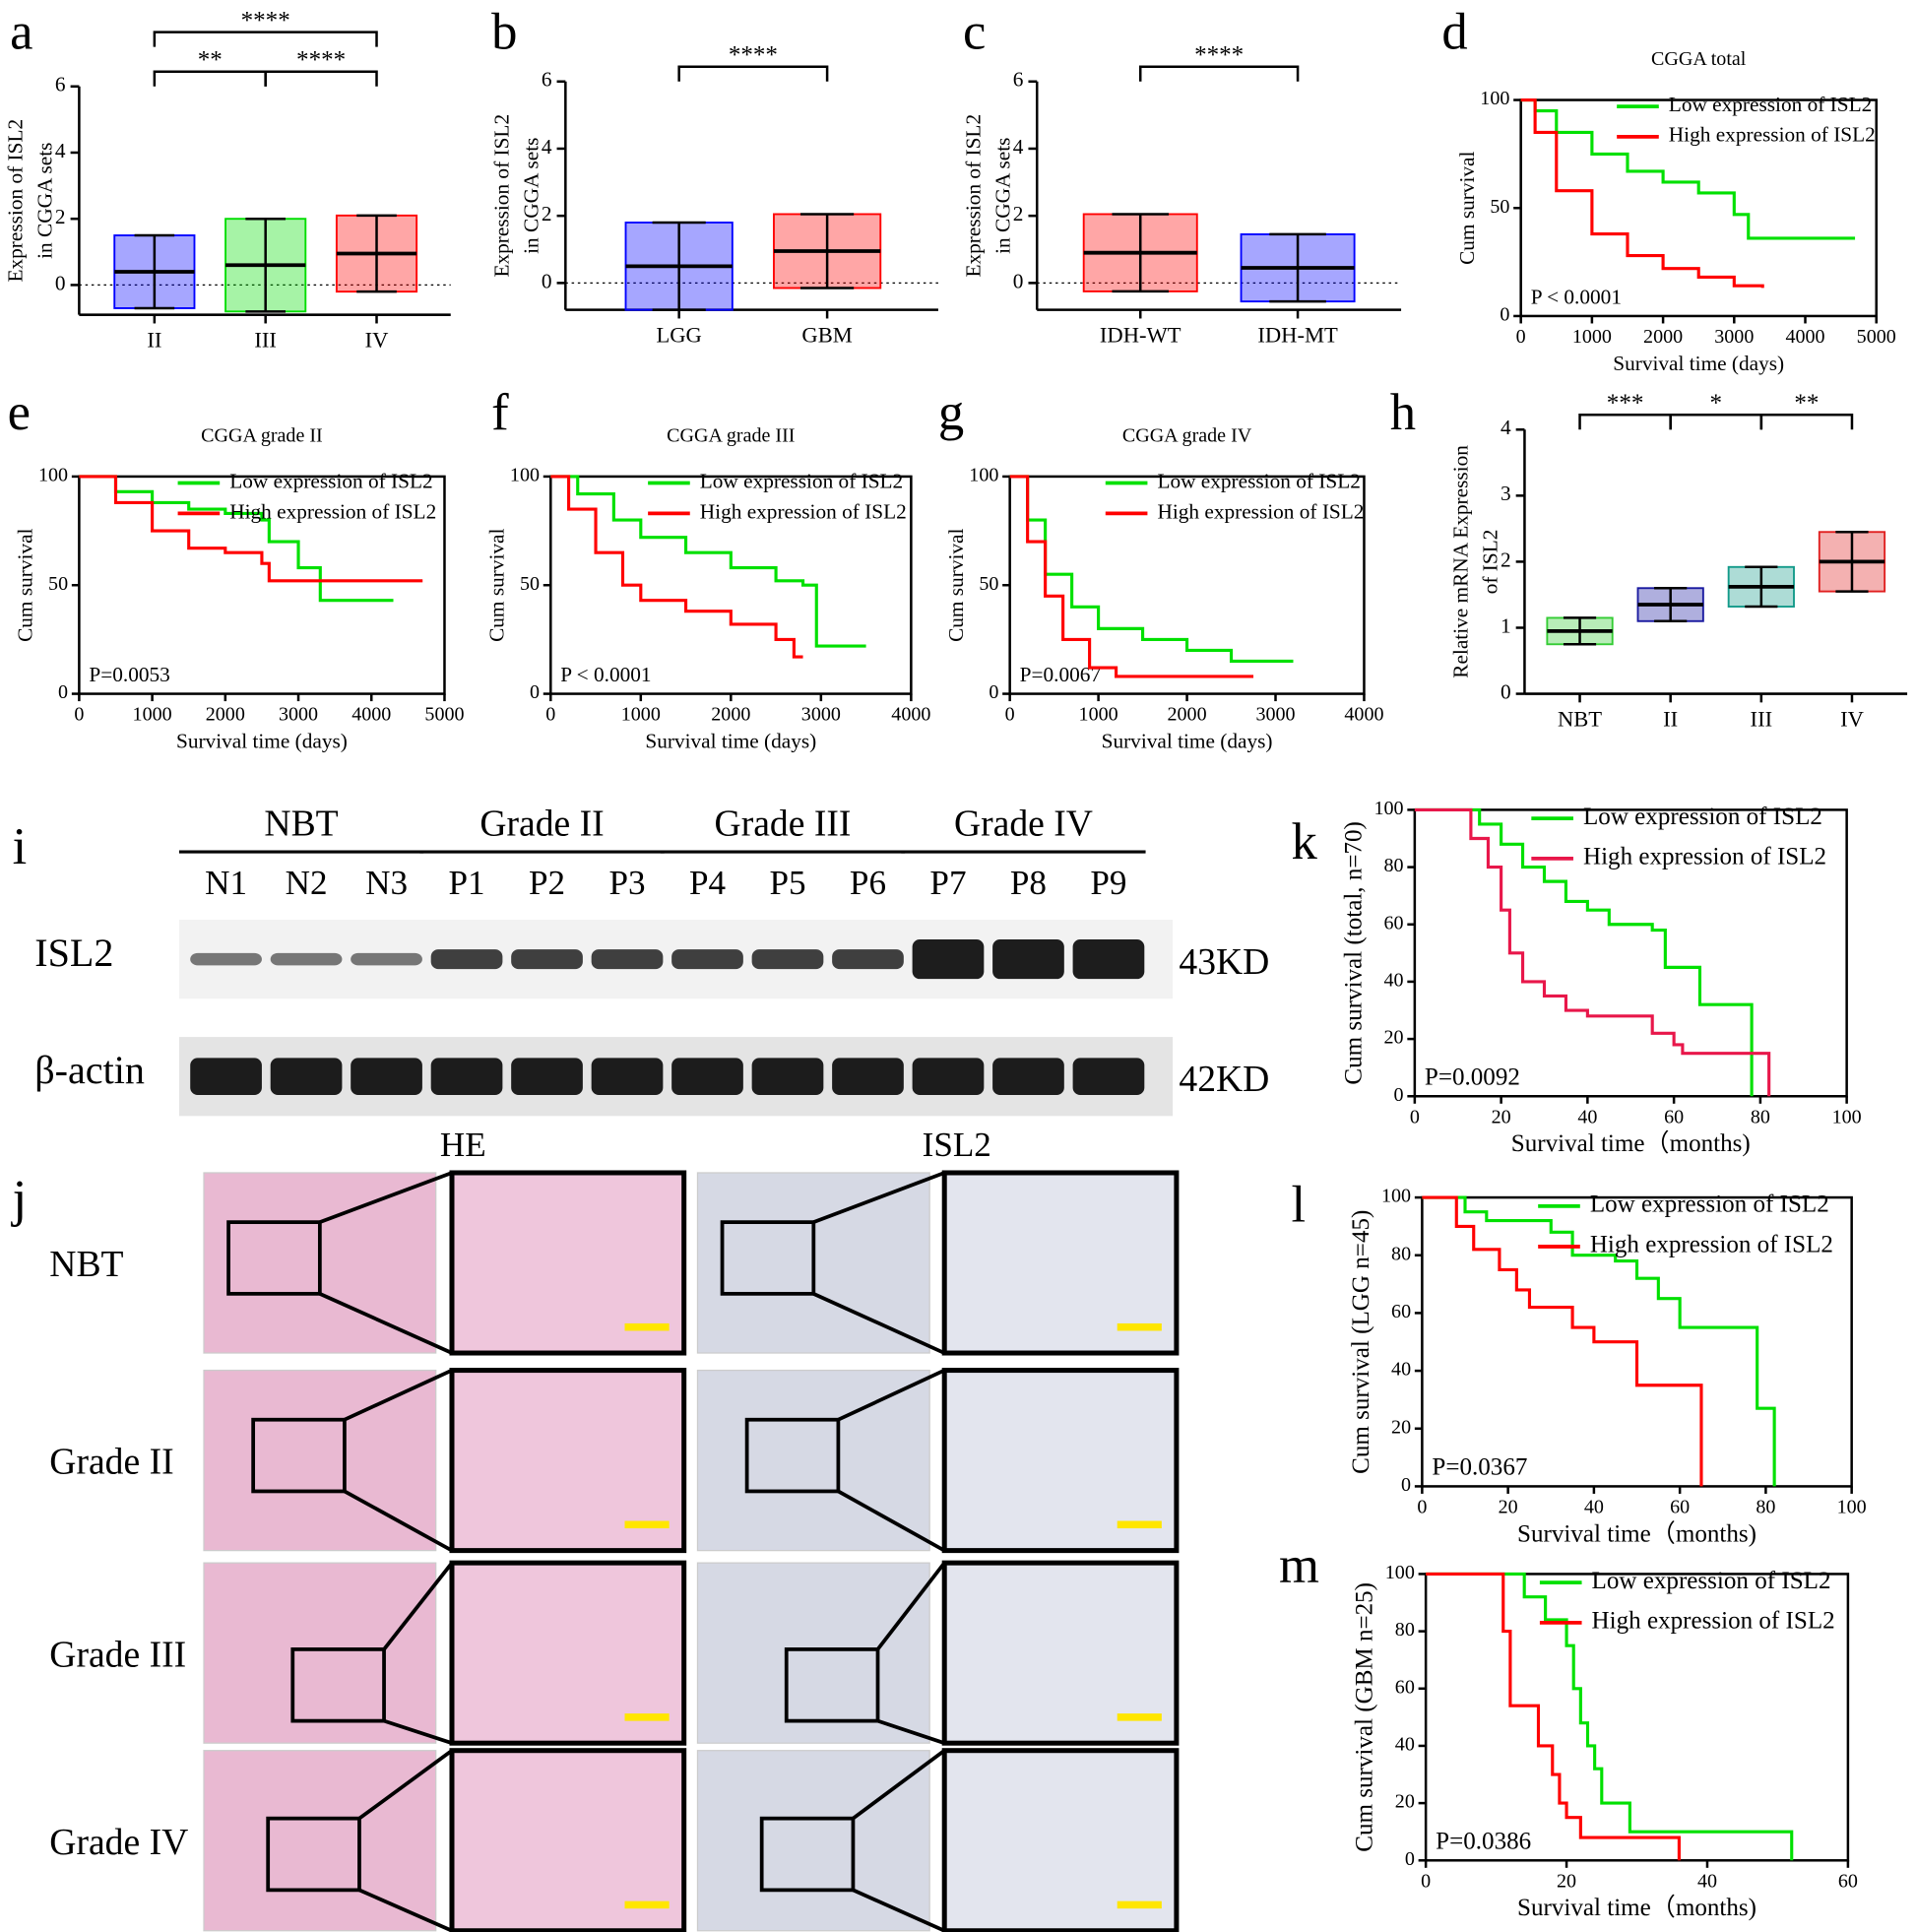 This screenshot has width=1916, height=1932. Describe the element at coordinates (1631, 1143) in the screenshot. I see `x-axis-label: Survival time（months)` at that location.